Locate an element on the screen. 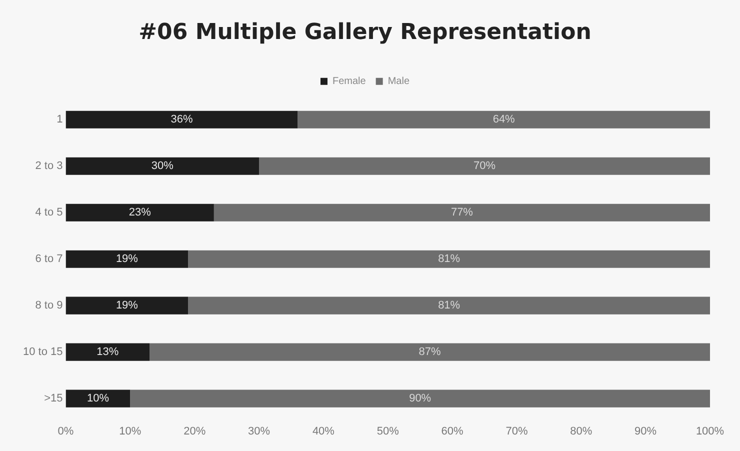  data-label: 10% is located at coordinates (98, 398).